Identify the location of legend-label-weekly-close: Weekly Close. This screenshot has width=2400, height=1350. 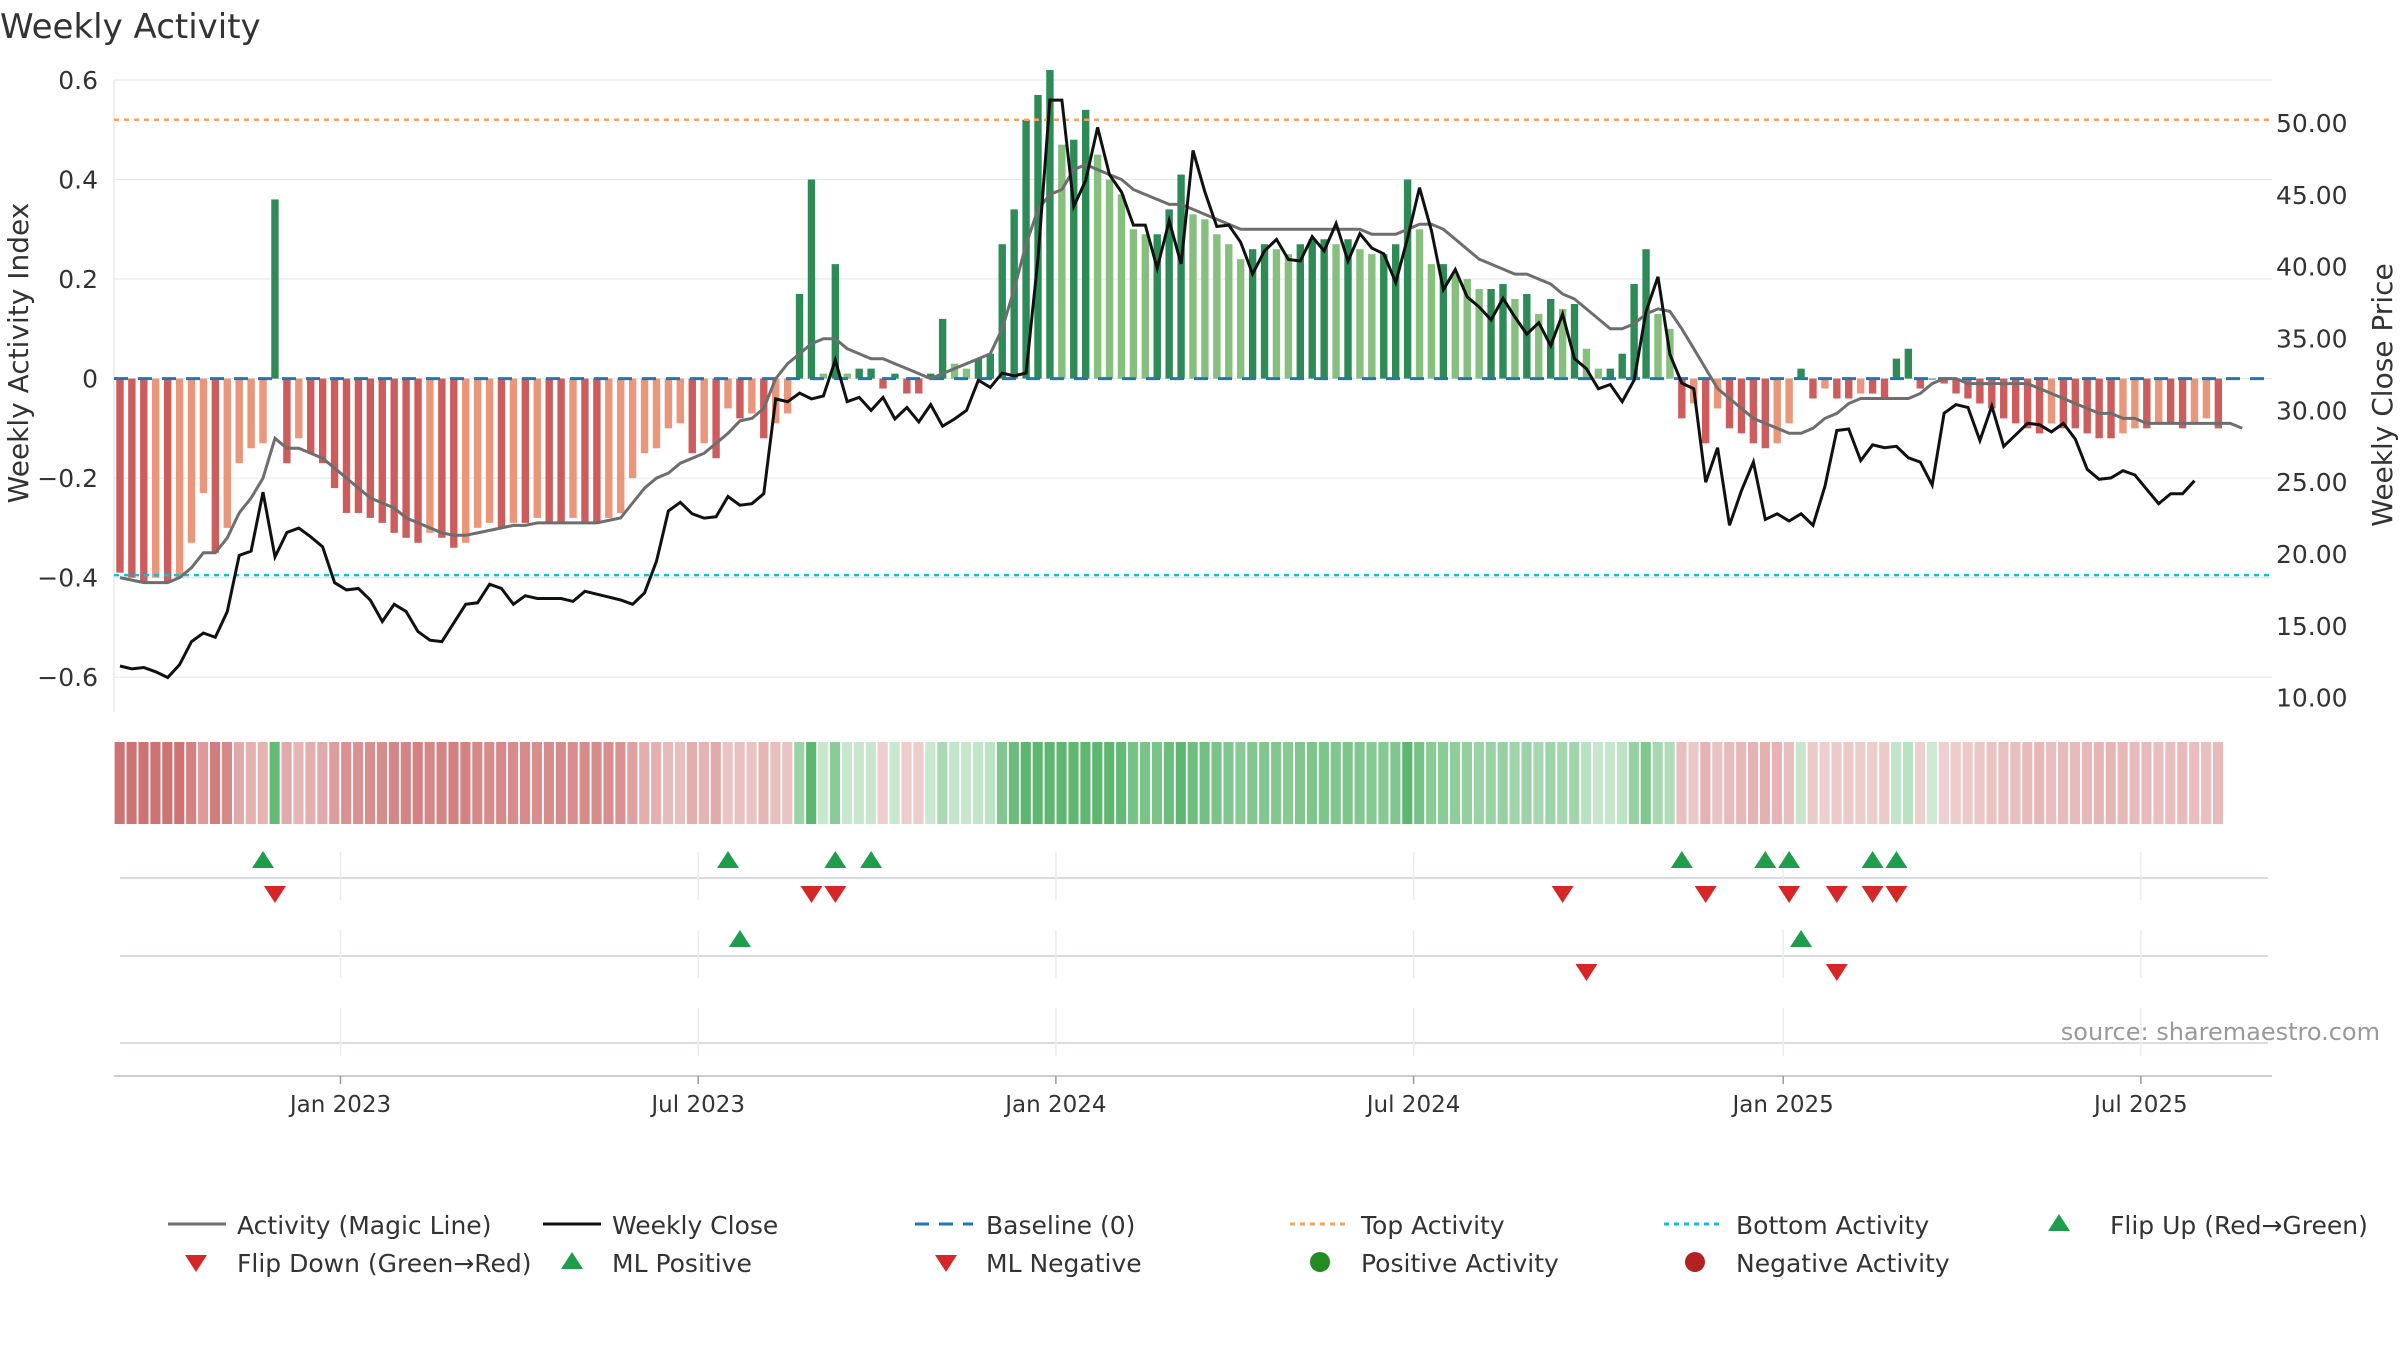
(695, 1225).